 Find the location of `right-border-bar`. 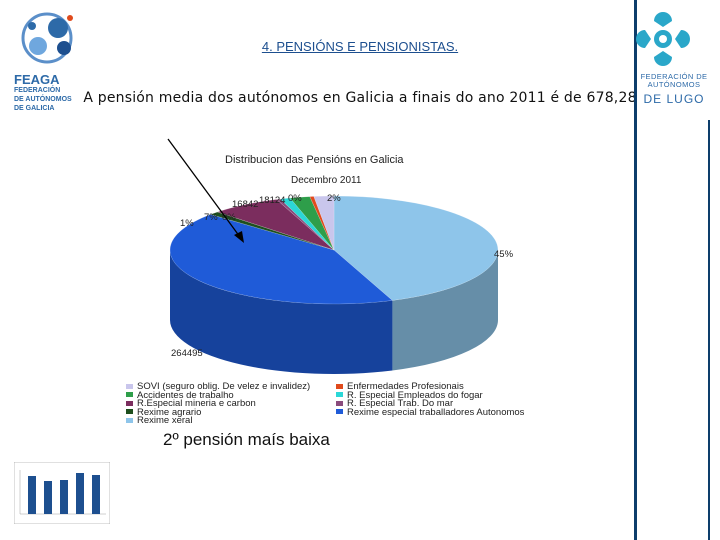

right-border-bar is located at coordinates (635, 270).